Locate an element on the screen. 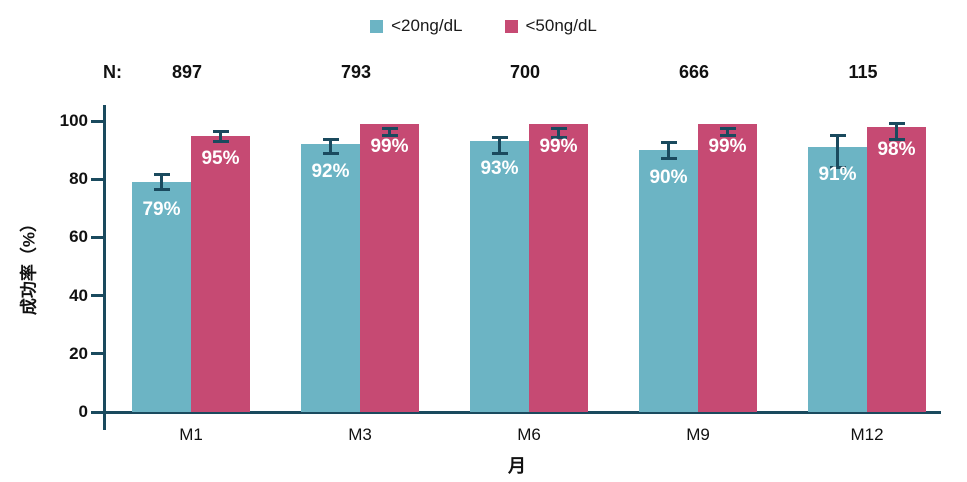 Image resolution: width=967 pixels, height=482 pixels. bar-value-label-M9-s0: 90% is located at coordinates (668, 178).